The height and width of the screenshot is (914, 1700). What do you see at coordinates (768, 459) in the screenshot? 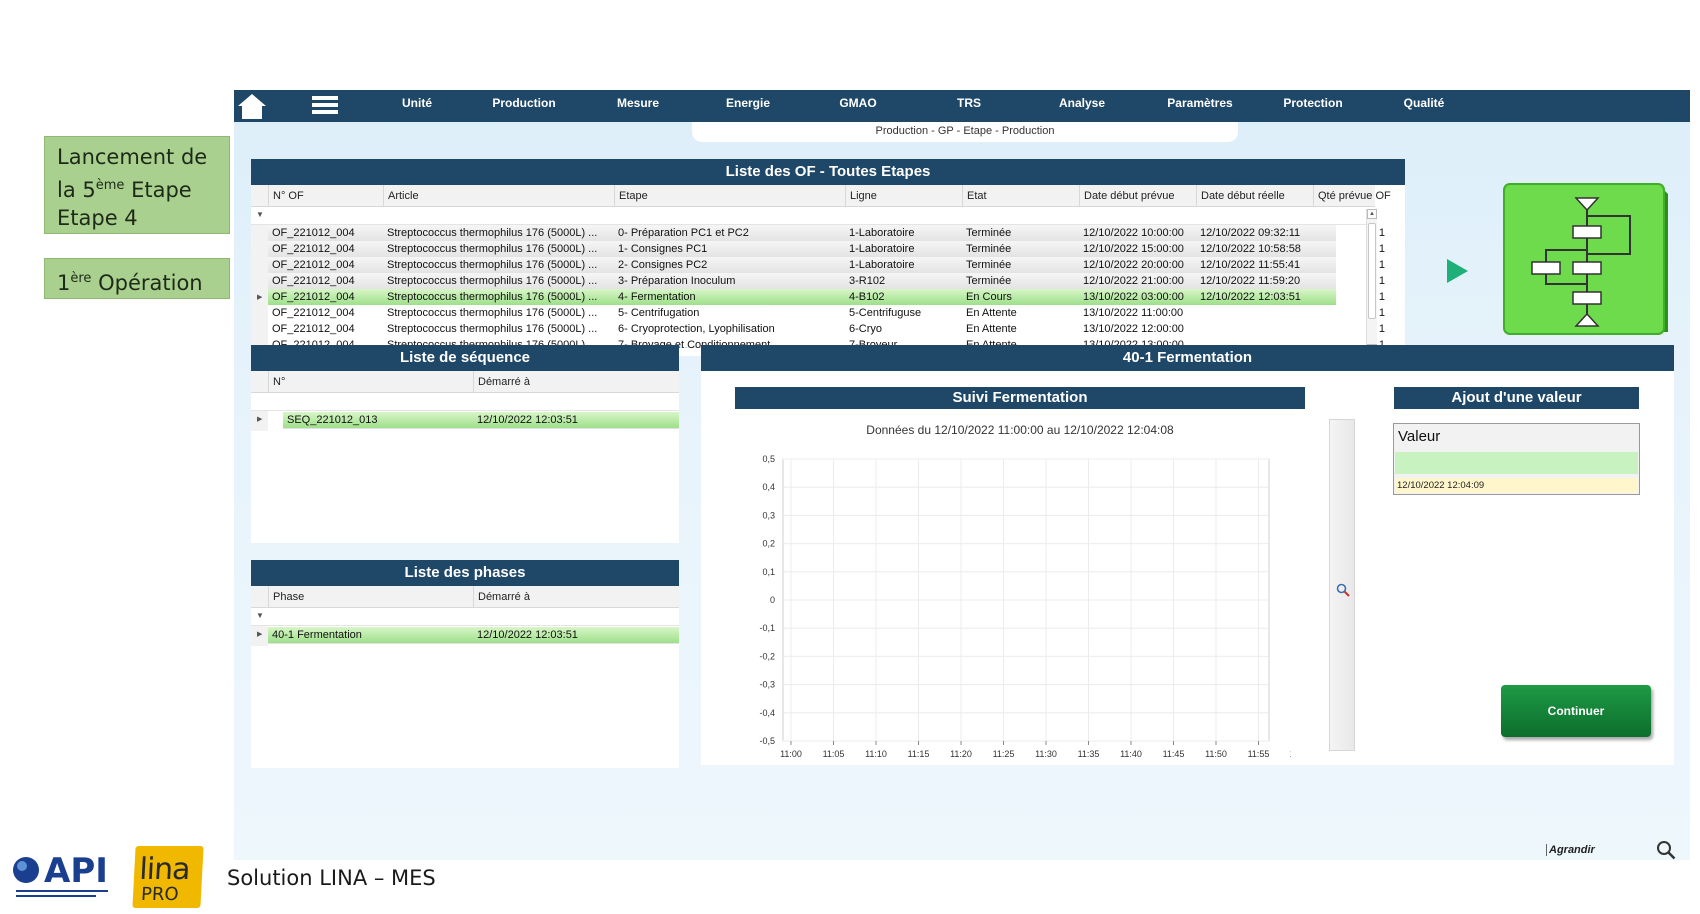
I see `y-tick-label: 0,5` at bounding box center [768, 459].